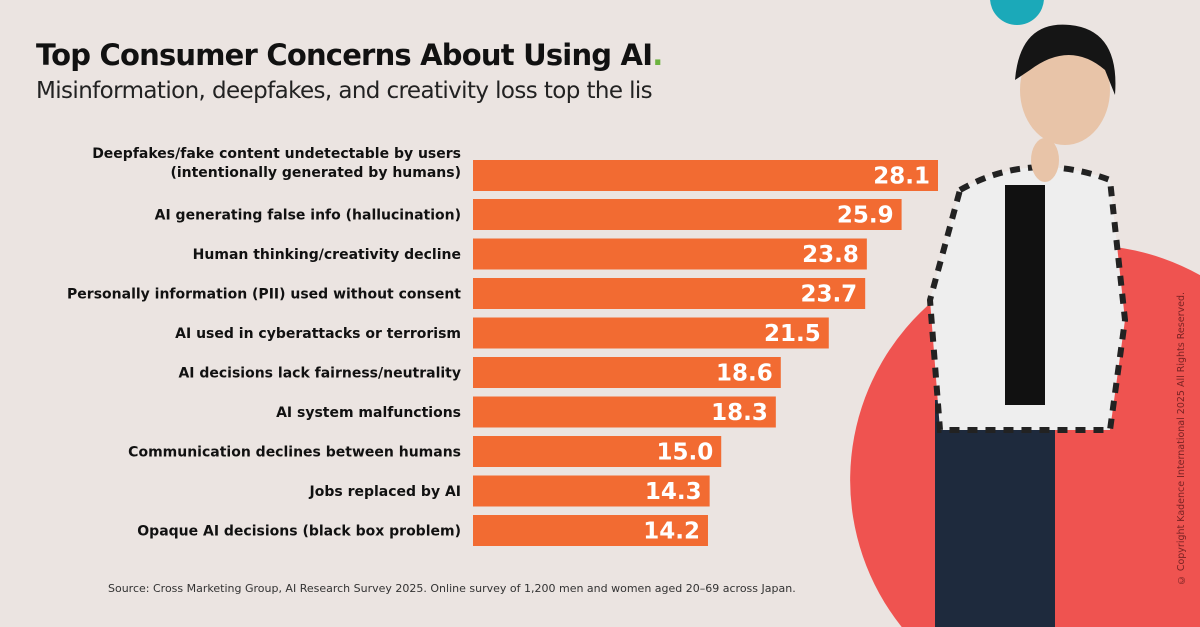 The image size is (1200, 627). What do you see at coordinates (865, 216) in the screenshot?
I see `value-label: 25.9` at bounding box center [865, 216].